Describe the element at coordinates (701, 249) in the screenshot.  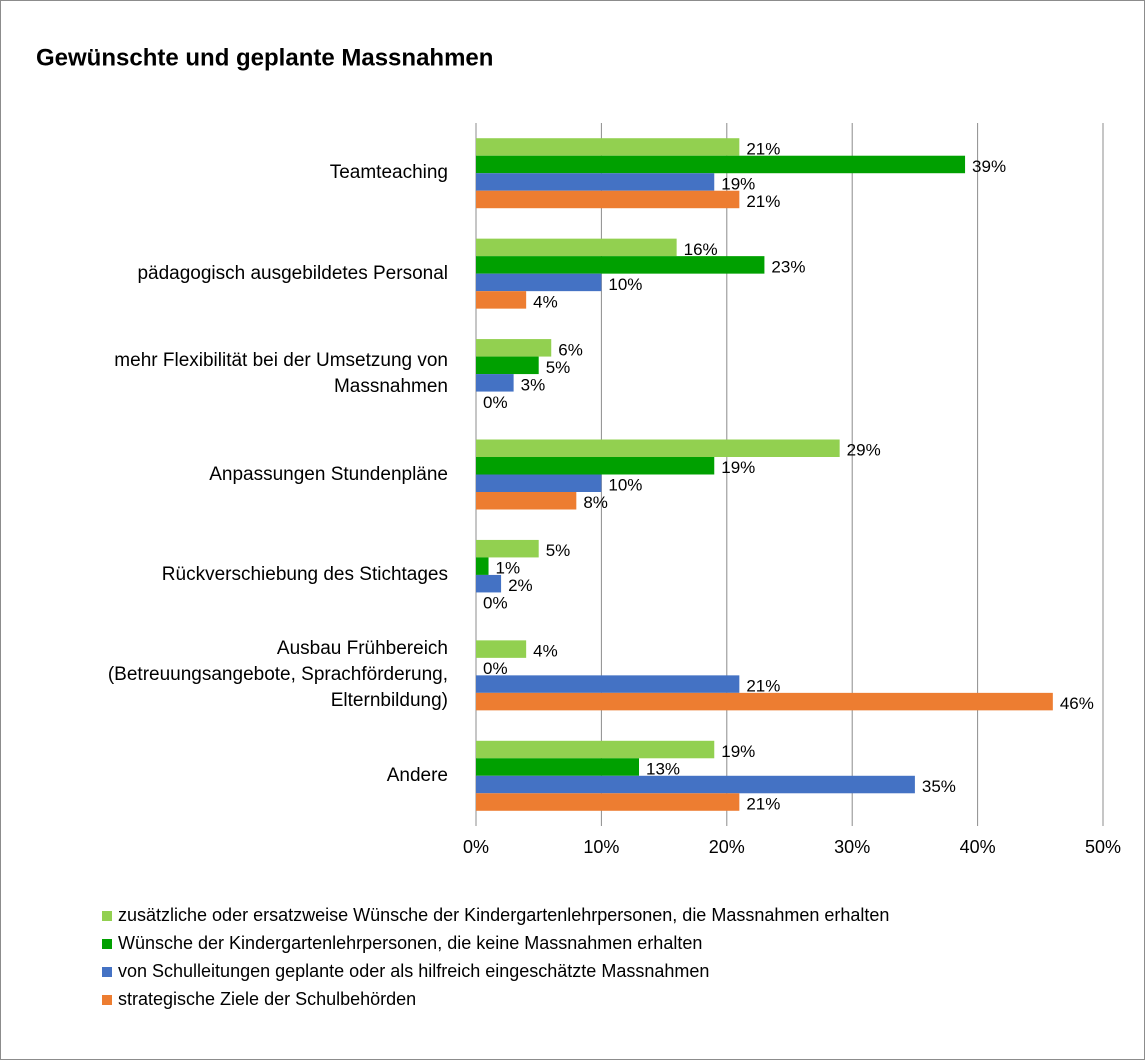
I see `data-label: 16%` at that location.